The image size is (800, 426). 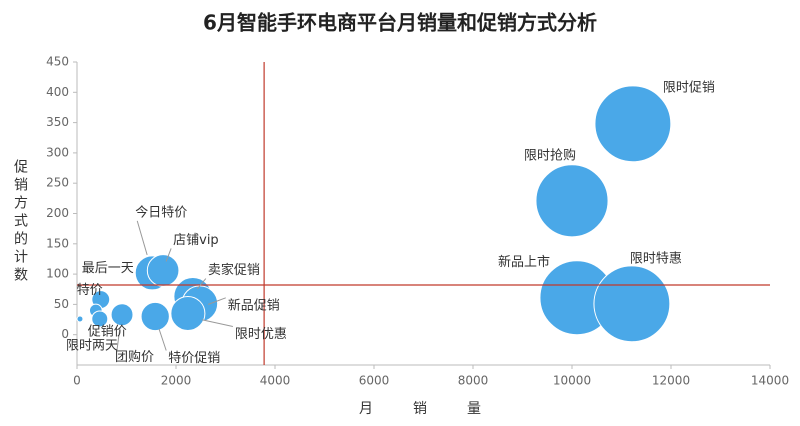 What do you see at coordinates (90, 290) in the screenshot?
I see `point-label: 特价` at bounding box center [90, 290].